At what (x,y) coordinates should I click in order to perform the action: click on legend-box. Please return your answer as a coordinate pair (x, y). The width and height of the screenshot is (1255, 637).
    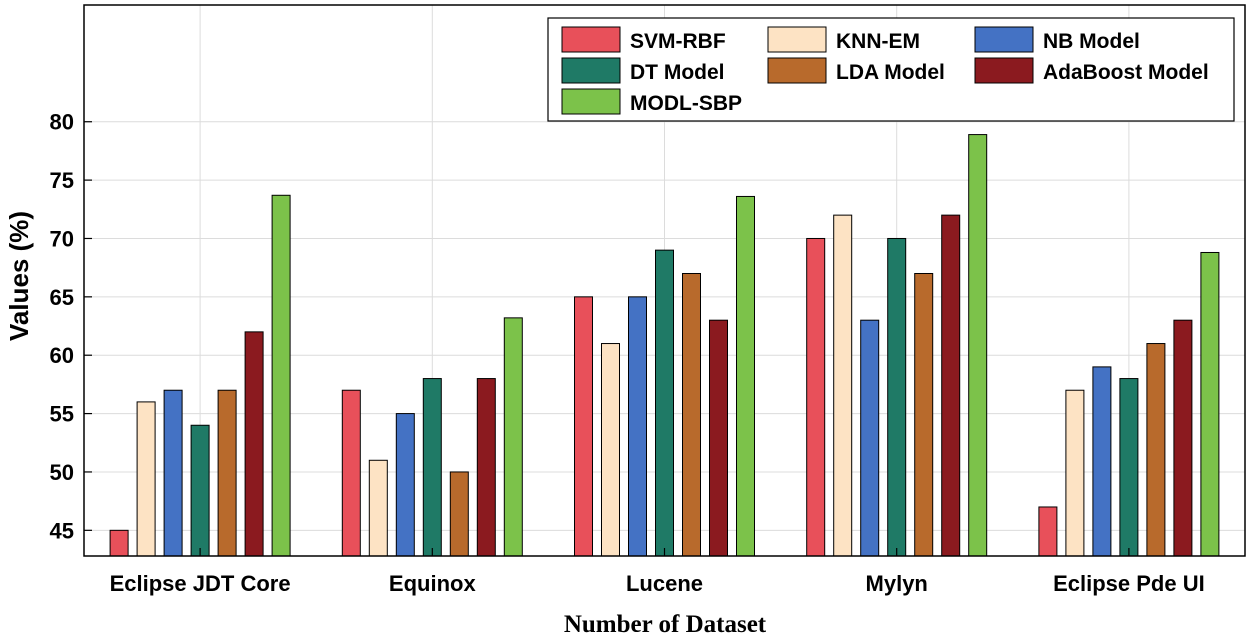
    Looking at the image, I should click on (891, 69).